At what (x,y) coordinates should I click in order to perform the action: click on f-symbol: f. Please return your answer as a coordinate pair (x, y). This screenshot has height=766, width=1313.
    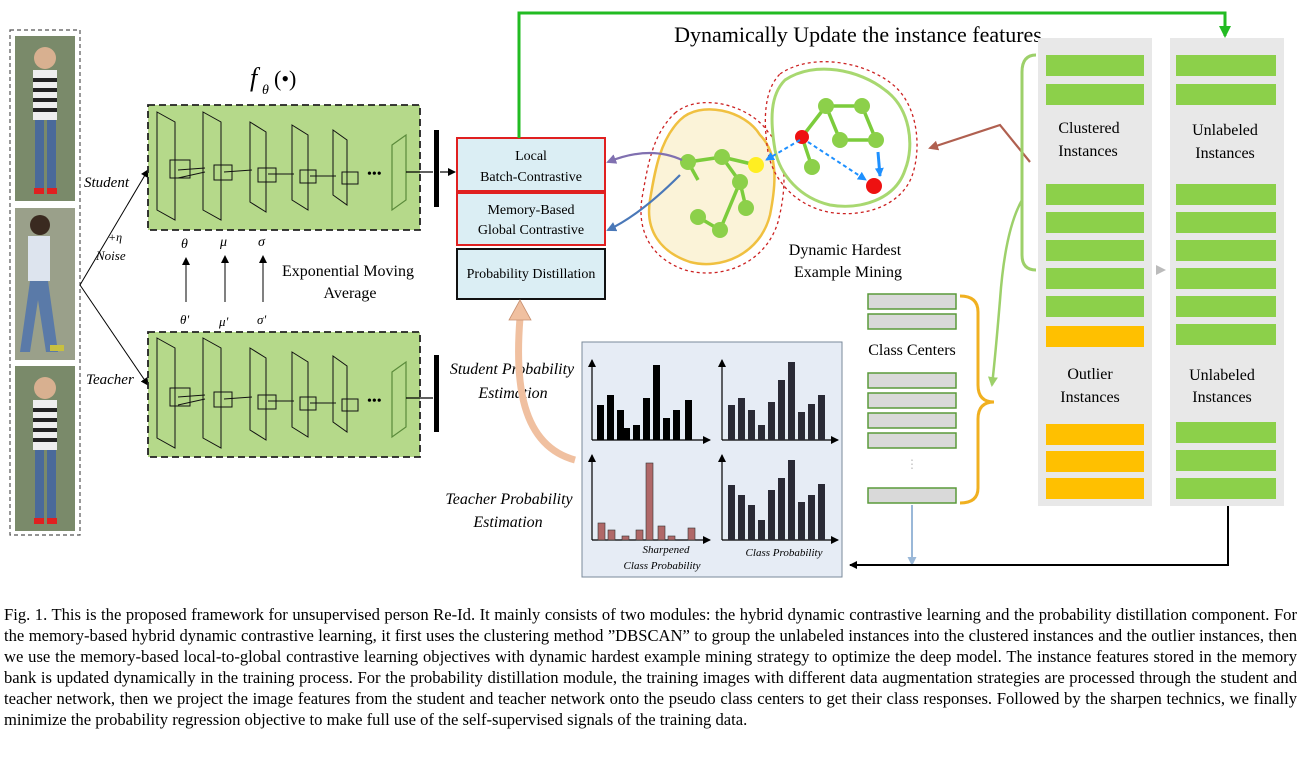
    Looking at the image, I should click on (255, 77).